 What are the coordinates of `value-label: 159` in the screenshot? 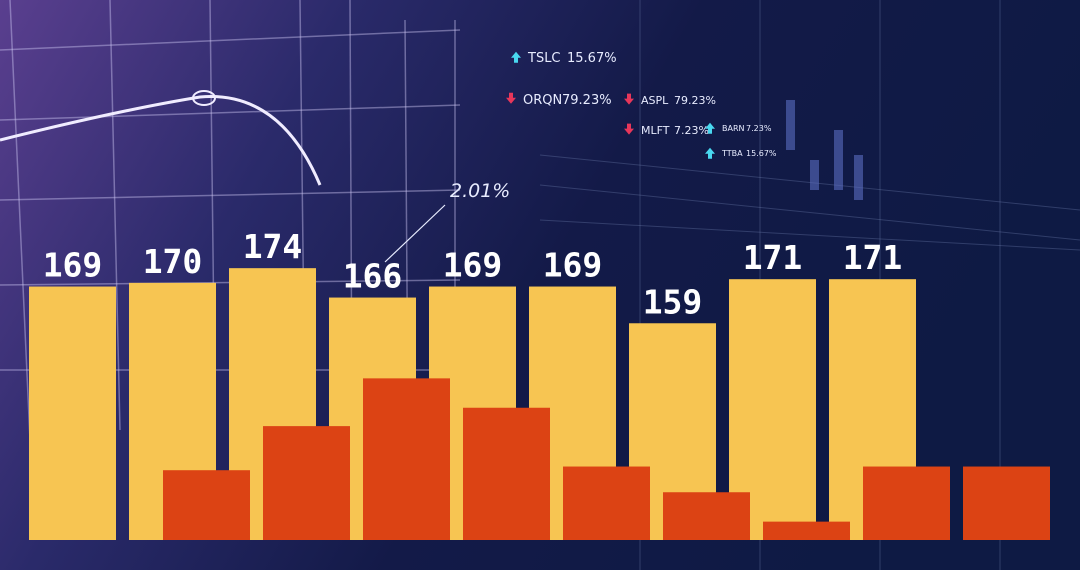 It's located at (673, 301).